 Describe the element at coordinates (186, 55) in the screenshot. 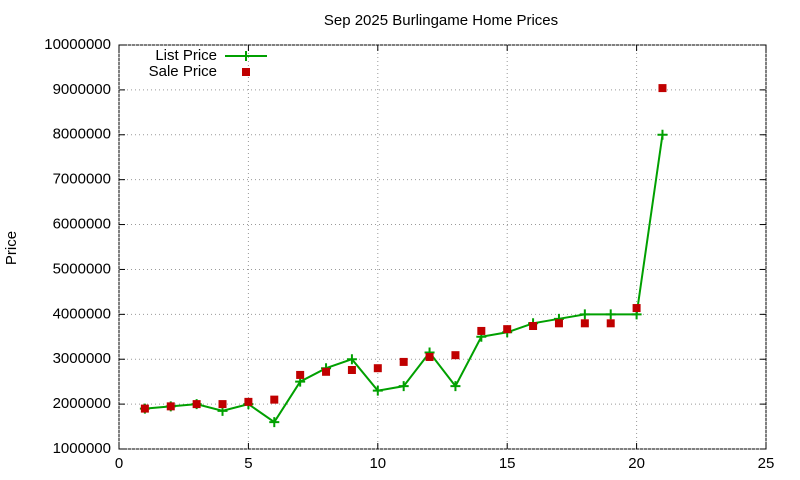

I see `legend-label: List Price` at that location.